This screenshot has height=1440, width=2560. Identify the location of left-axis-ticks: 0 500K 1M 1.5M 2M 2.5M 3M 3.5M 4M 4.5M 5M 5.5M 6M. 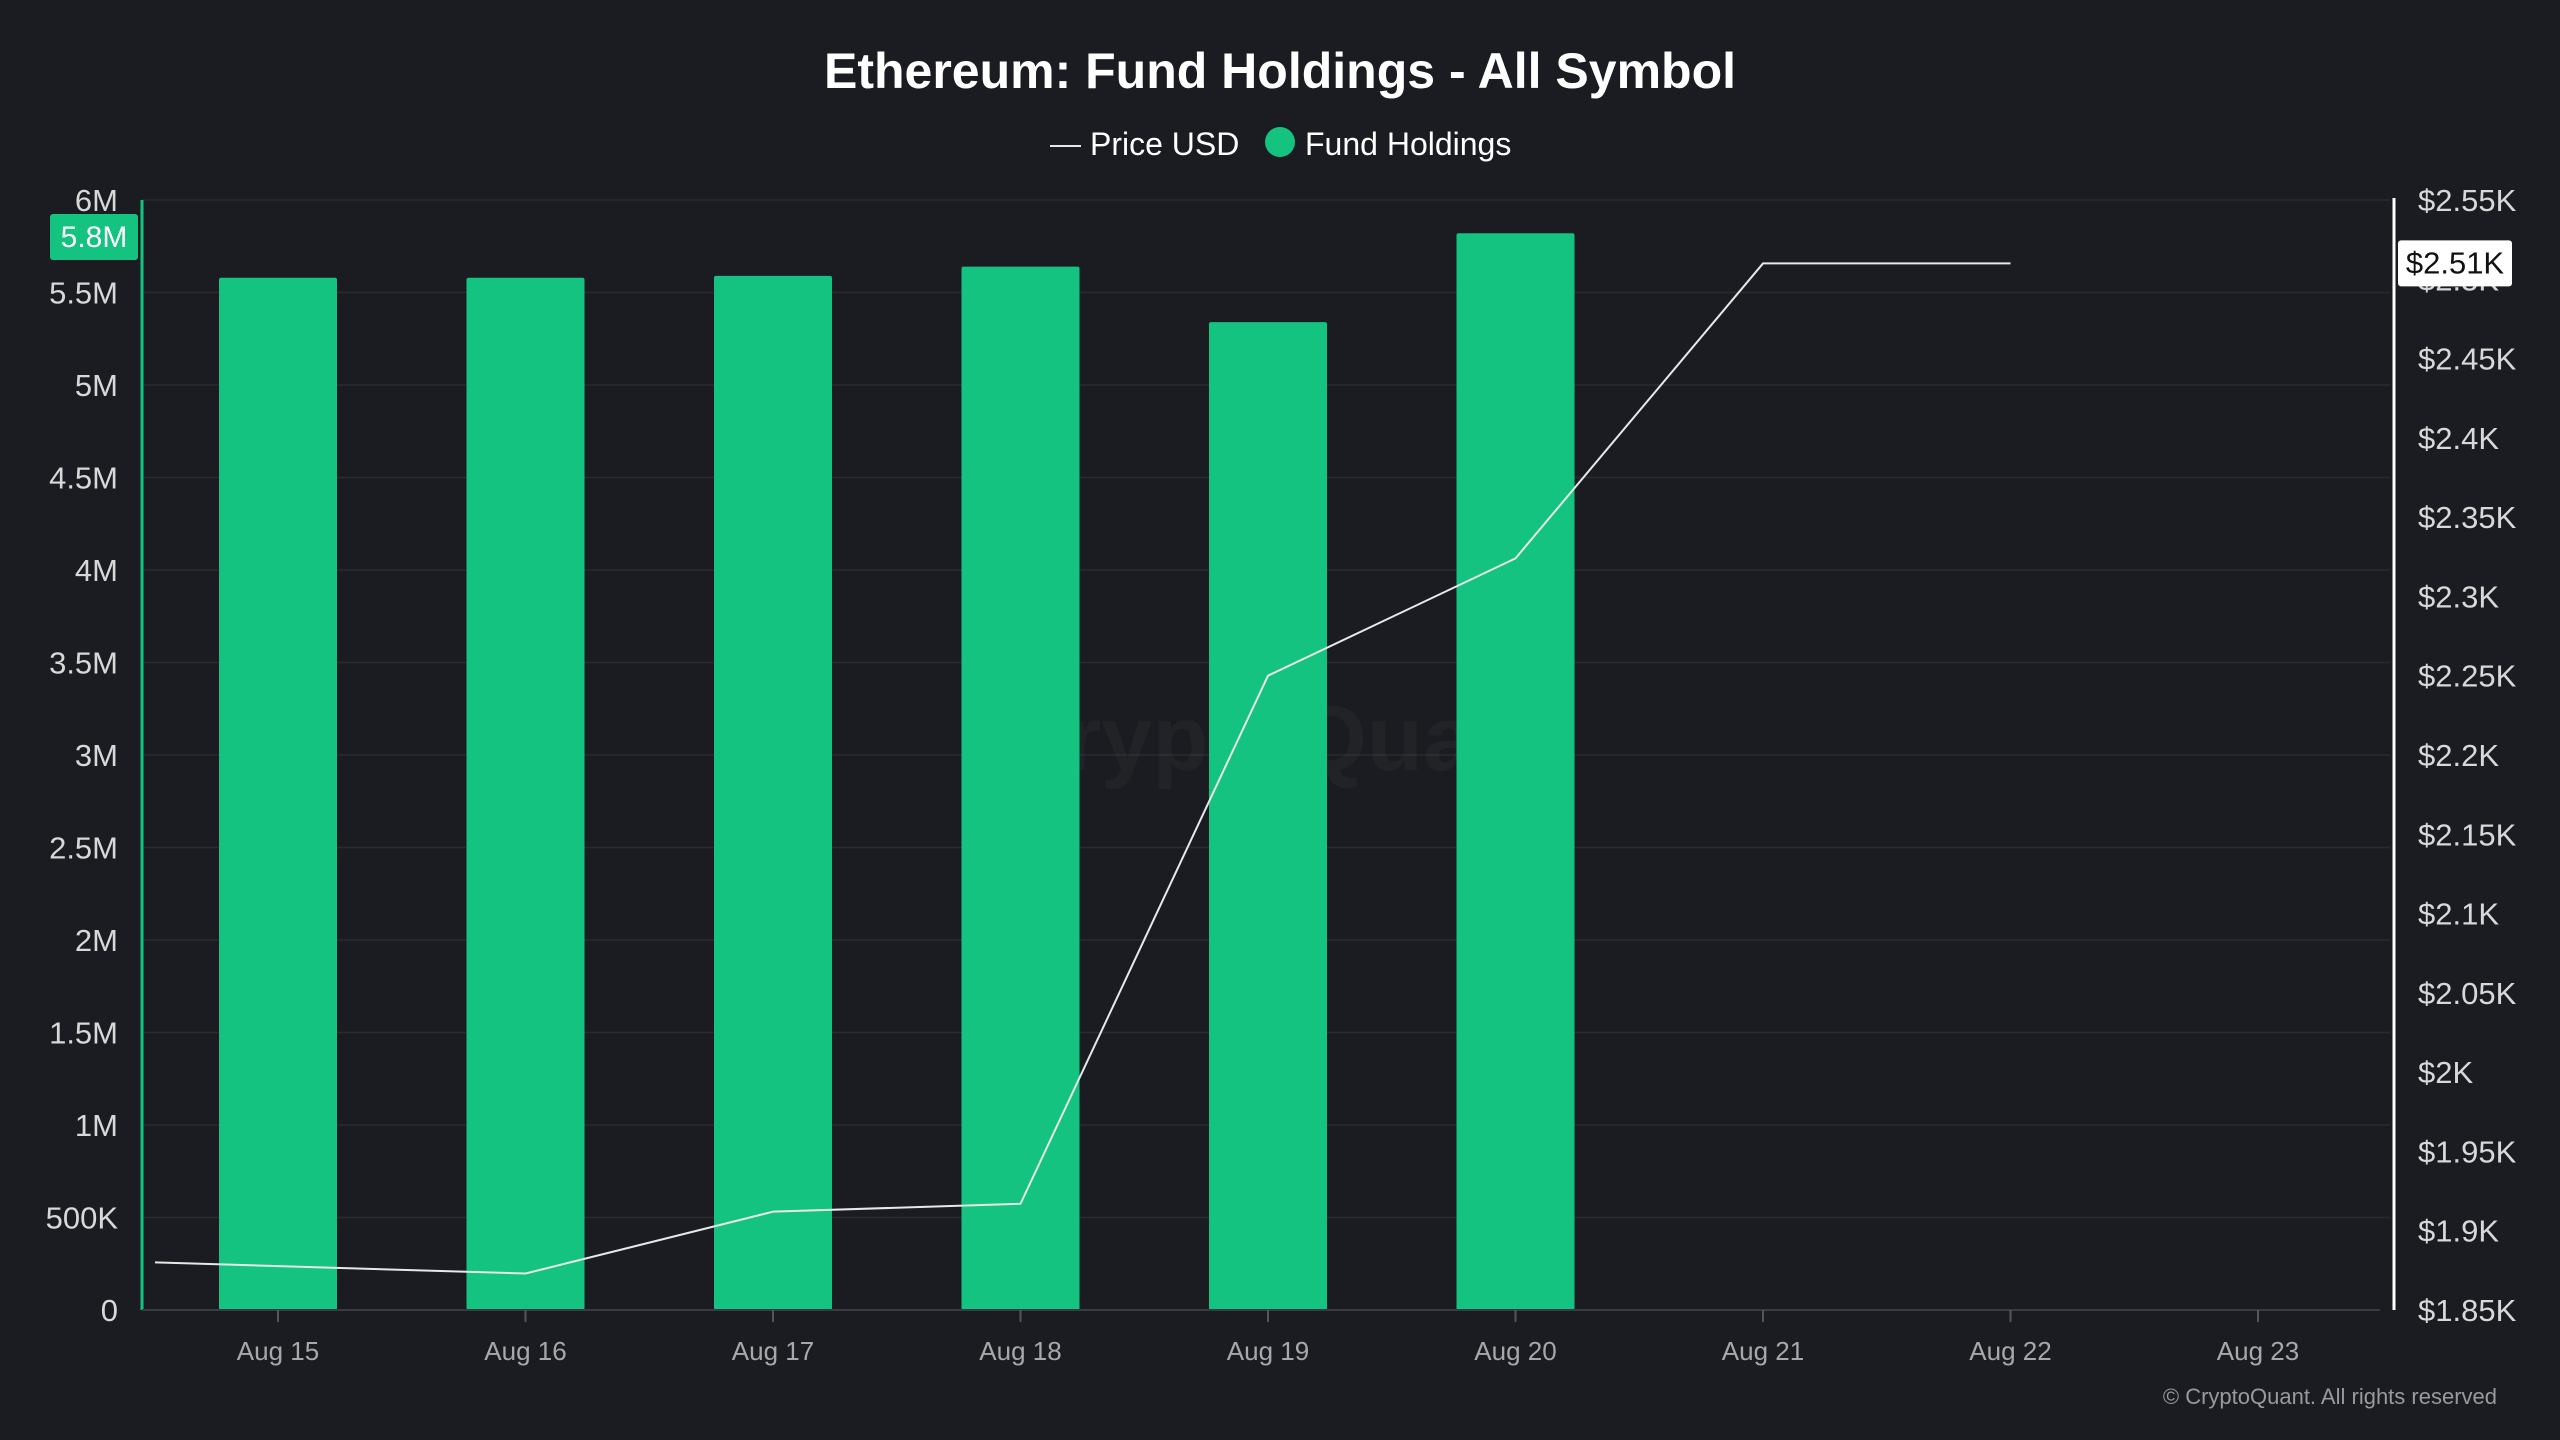
(82, 755).